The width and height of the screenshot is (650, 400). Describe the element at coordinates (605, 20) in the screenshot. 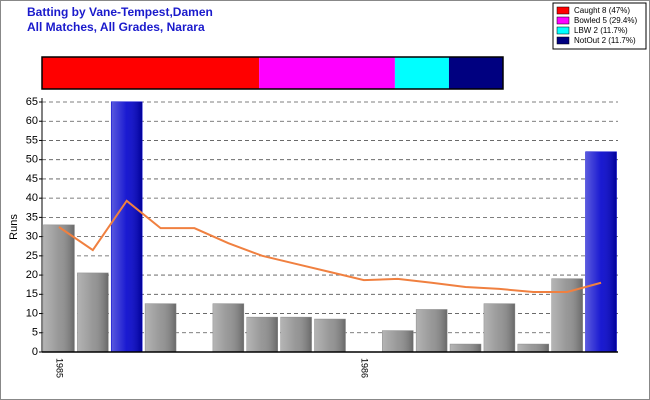

I see `legend-label: Bowled 5 (29.4%)` at that location.